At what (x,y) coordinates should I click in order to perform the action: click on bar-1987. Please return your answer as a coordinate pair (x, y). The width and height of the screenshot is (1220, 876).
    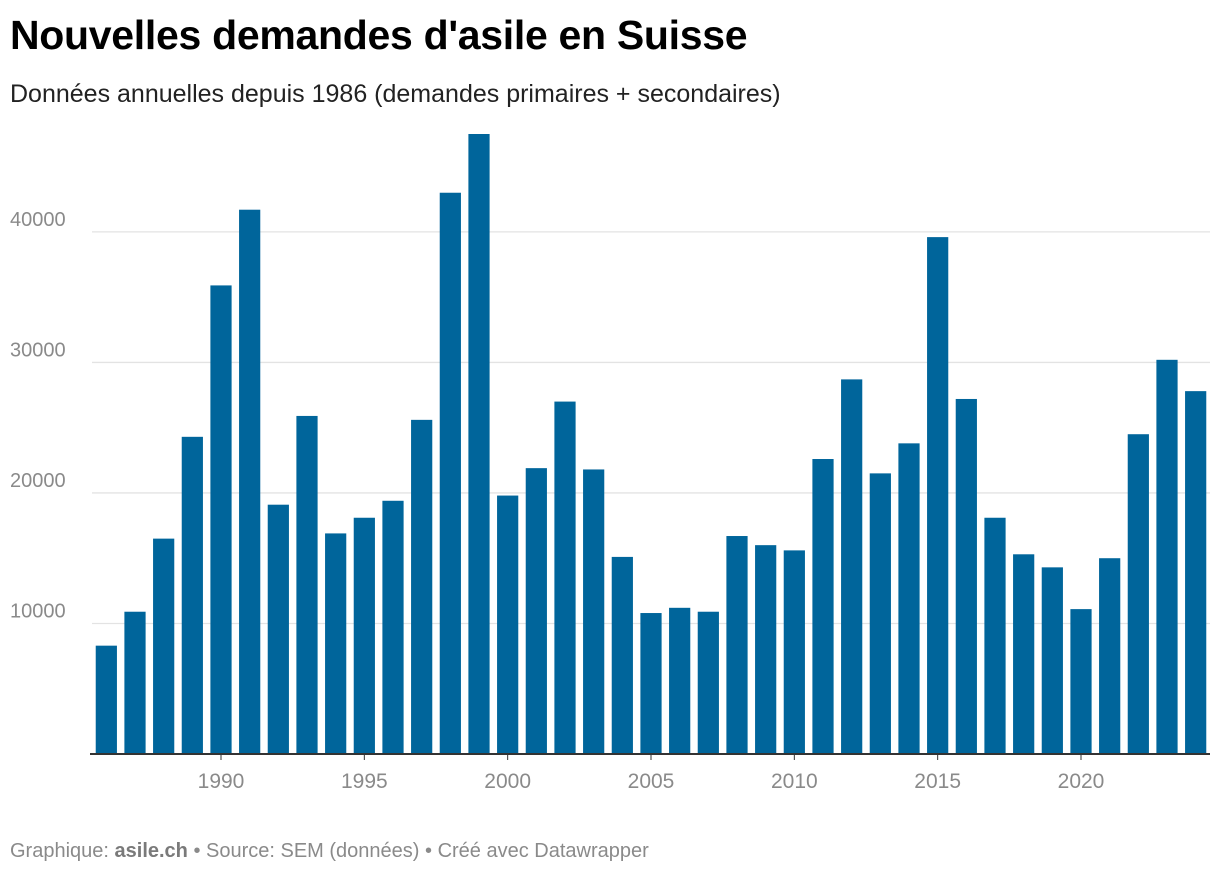
    Looking at the image, I should click on (135, 682).